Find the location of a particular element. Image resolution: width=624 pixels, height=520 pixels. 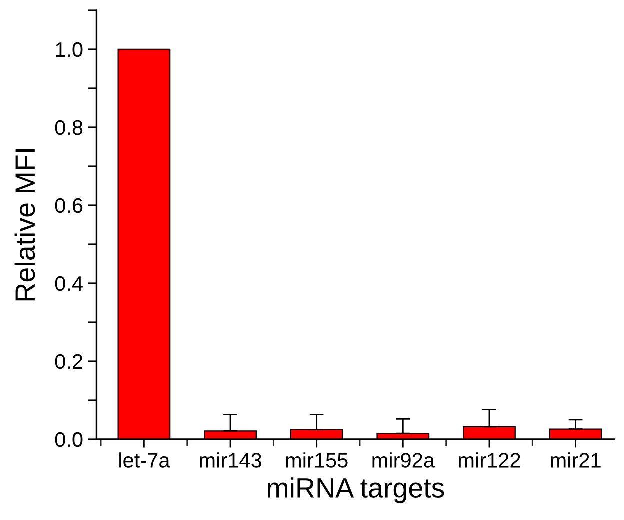

x-axis-title: miRNA targets is located at coordinates (356, 491).